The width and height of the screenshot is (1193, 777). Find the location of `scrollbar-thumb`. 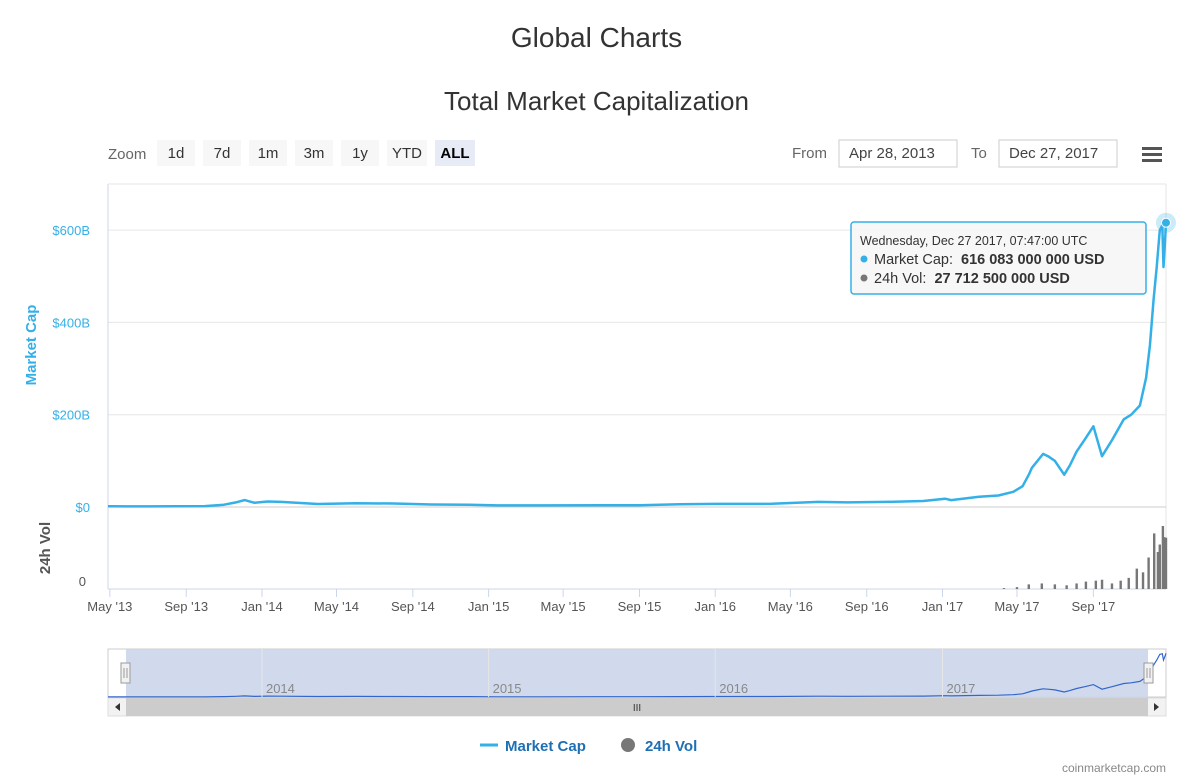

scrollbar-thumb is located at coordinates (637, 707).